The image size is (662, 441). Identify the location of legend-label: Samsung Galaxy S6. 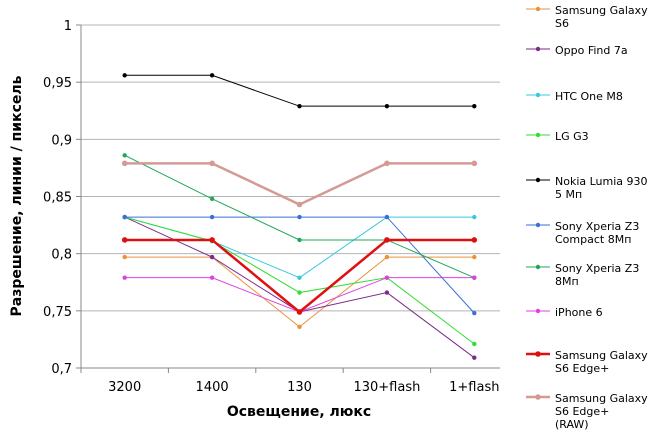
(607, 17).